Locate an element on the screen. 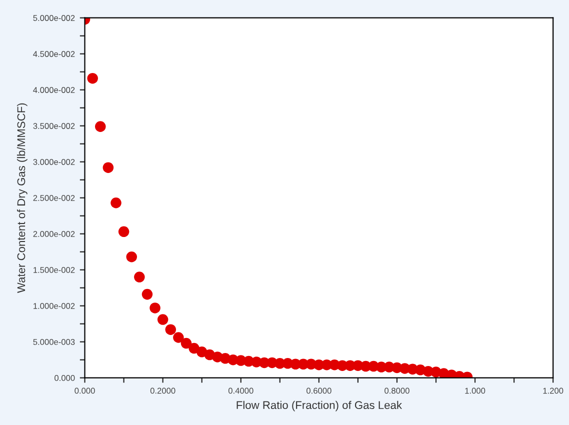  x-tick-label: 0.8000 is located at coordinates (397, 391).